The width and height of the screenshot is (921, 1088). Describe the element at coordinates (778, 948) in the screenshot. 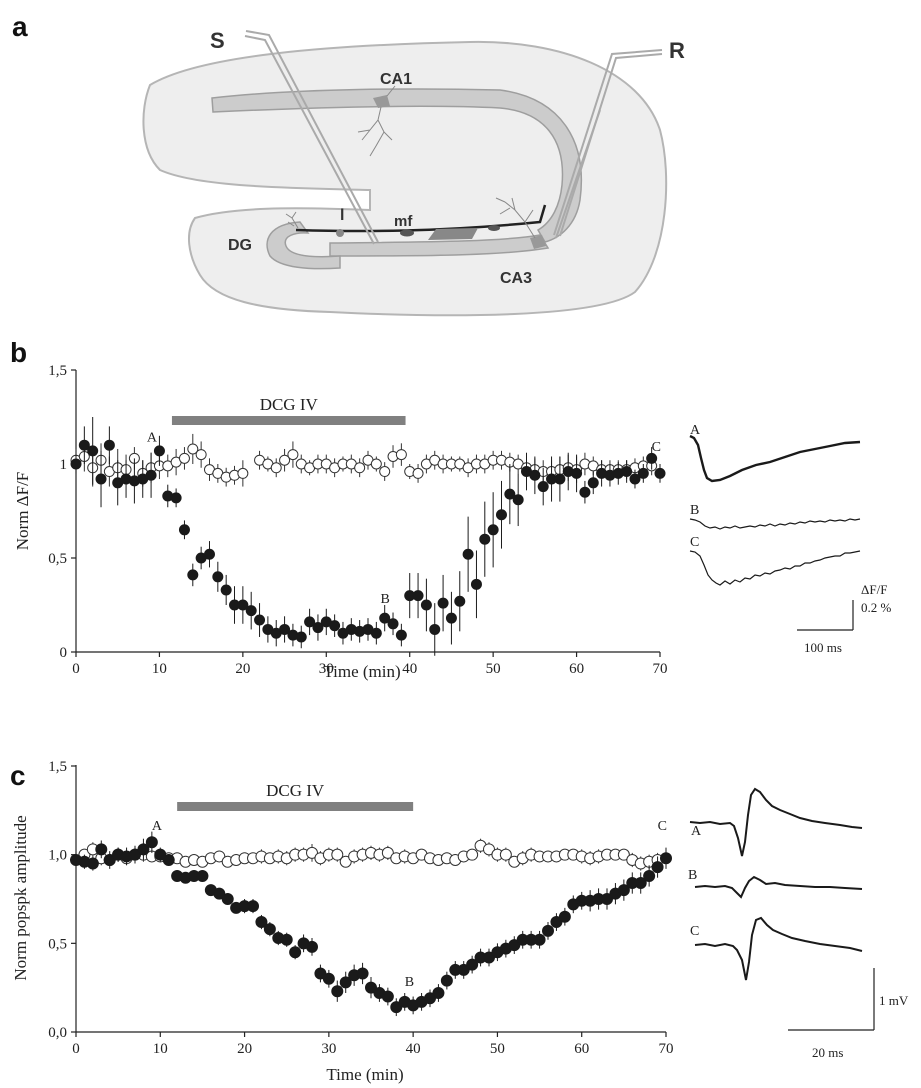

I see `trace-c-c` at that location.